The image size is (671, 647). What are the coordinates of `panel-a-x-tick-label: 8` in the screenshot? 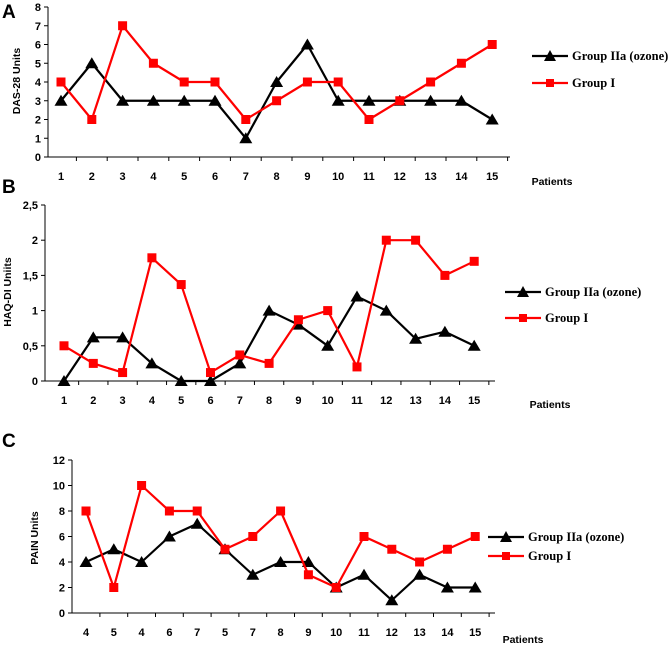 It's located at (277, 177).